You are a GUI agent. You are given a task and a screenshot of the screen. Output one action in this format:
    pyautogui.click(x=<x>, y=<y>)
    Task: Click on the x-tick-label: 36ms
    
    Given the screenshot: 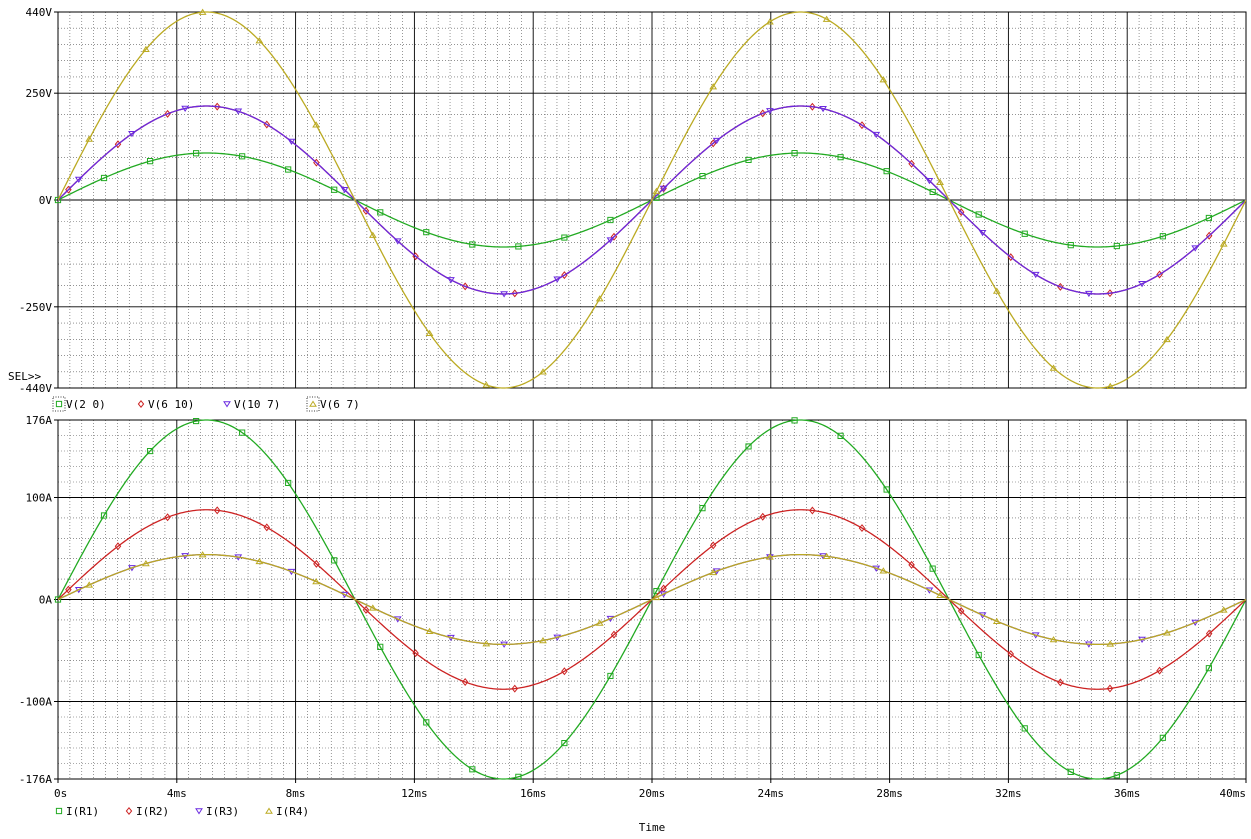 What is the action you would take?
    pyautogui.click(x=1127, y=793)
    